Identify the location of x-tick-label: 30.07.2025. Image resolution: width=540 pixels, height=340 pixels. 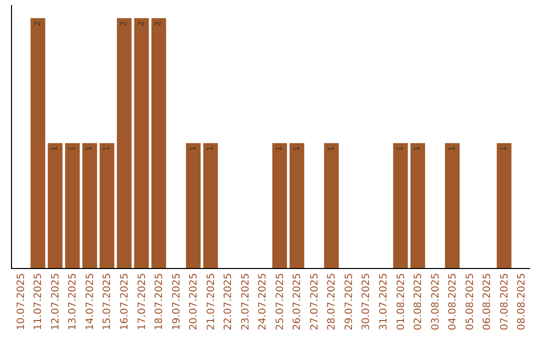
(366, 301).